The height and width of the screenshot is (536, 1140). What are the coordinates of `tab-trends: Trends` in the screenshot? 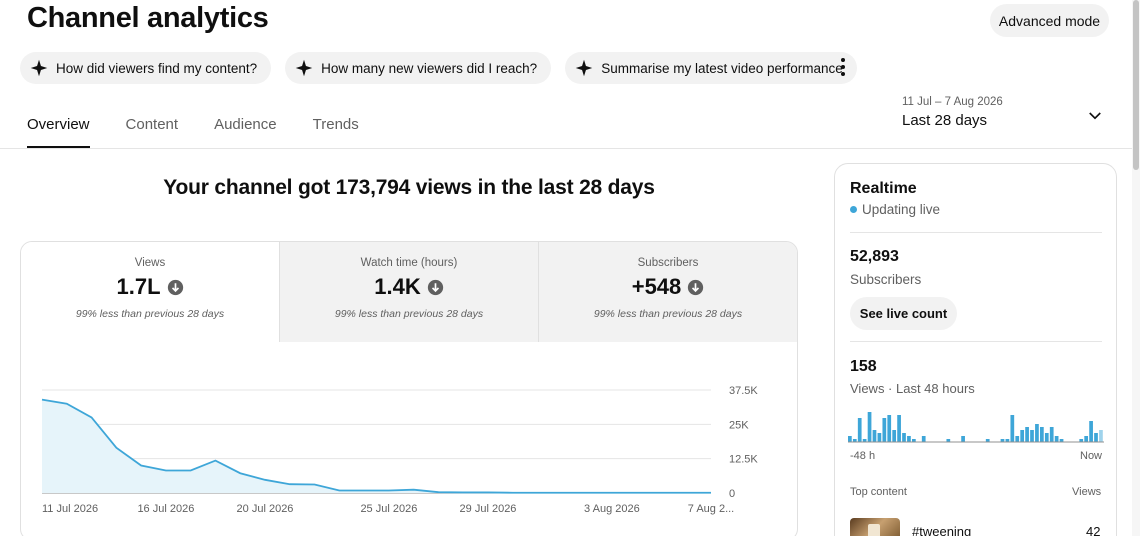 It's located at (335, 124).